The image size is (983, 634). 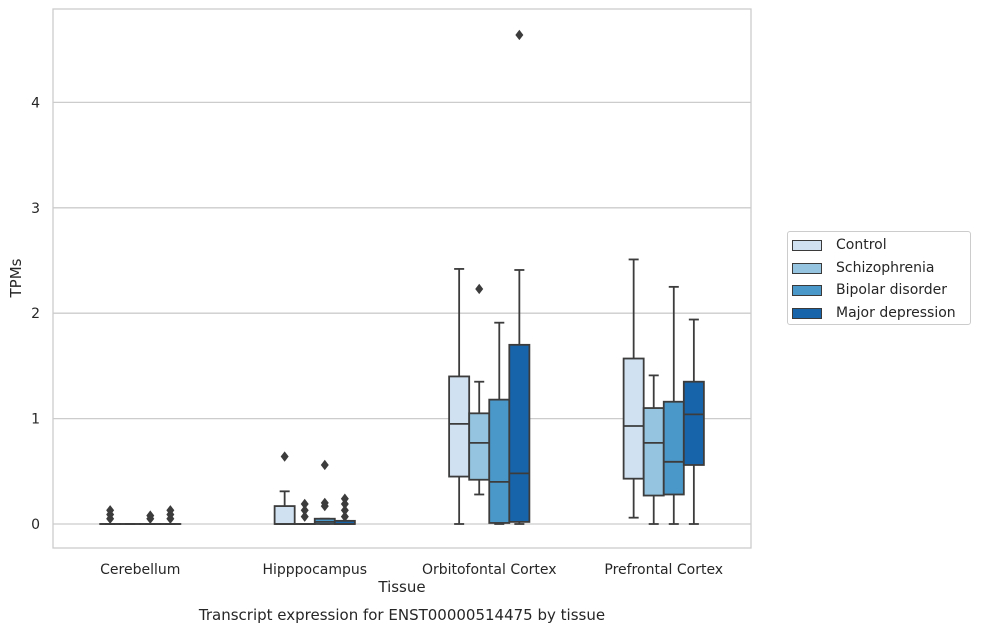 I want to click on box-hipppocampus-control-outlier, so click(x=284, y=456).